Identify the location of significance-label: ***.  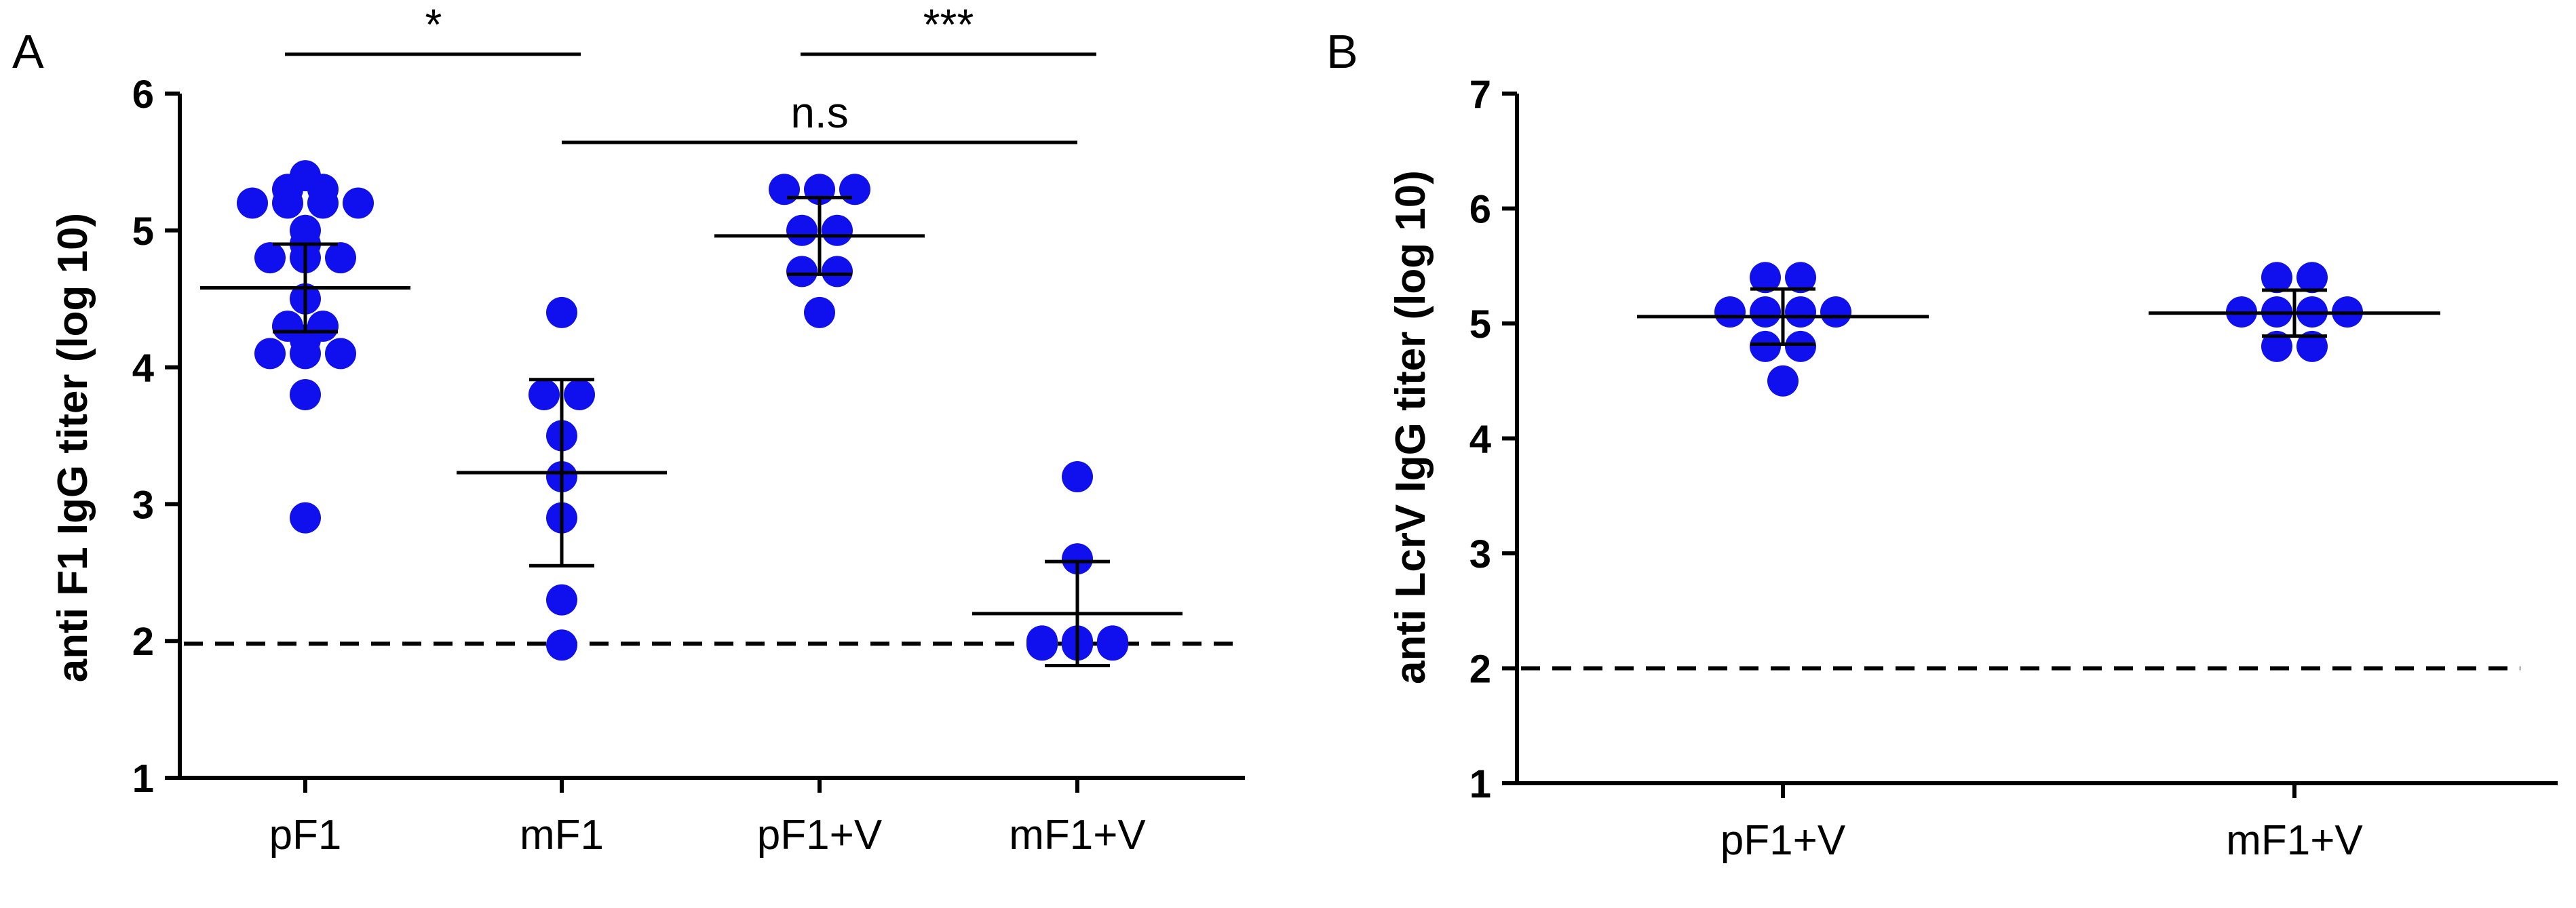
(948, 24).